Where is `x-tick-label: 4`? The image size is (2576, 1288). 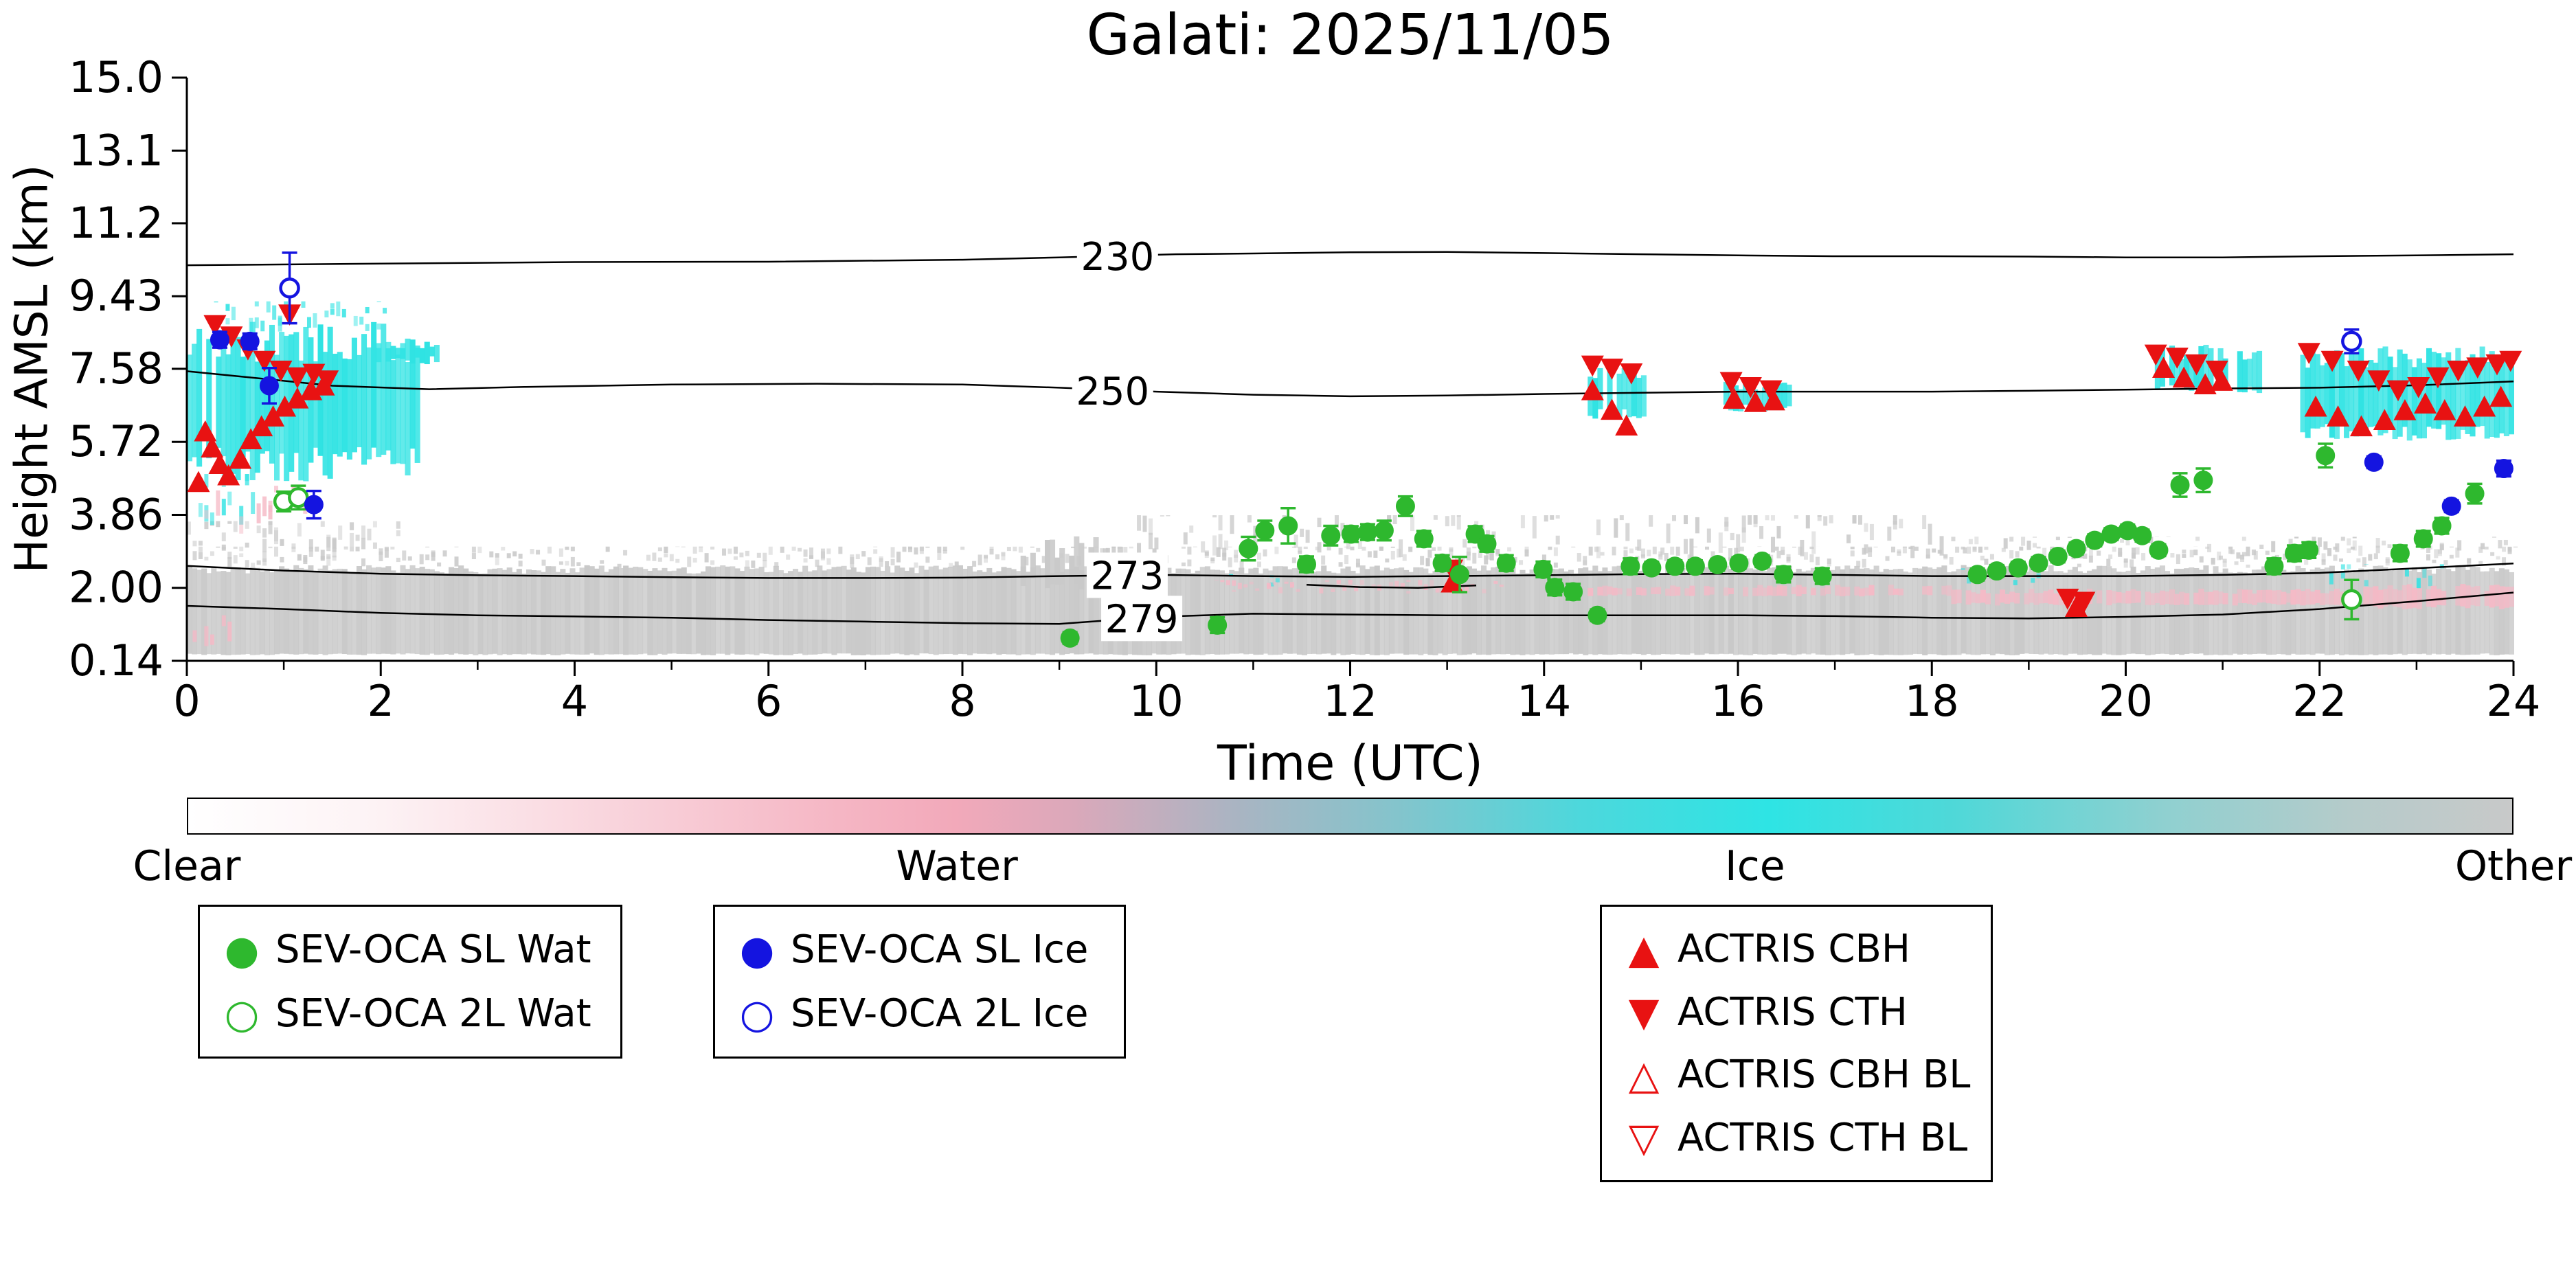
x-tick-label: 4 is located at coordinates (574, 701).